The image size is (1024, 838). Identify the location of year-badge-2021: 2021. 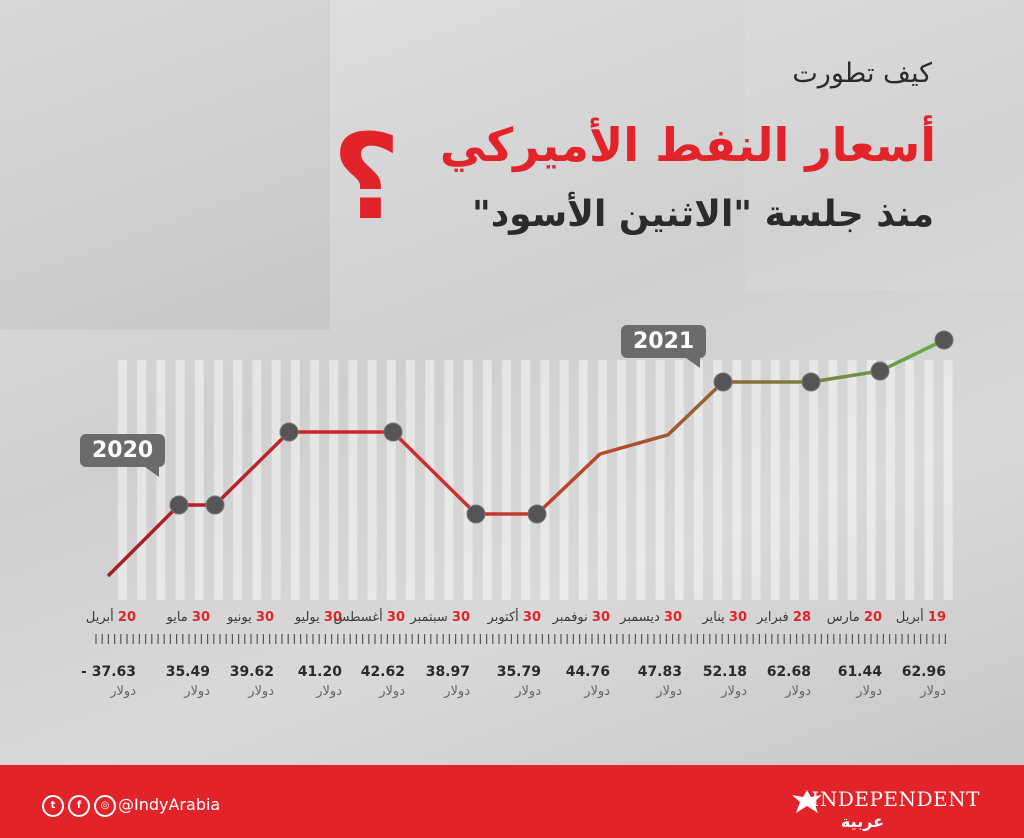
(664, 346).